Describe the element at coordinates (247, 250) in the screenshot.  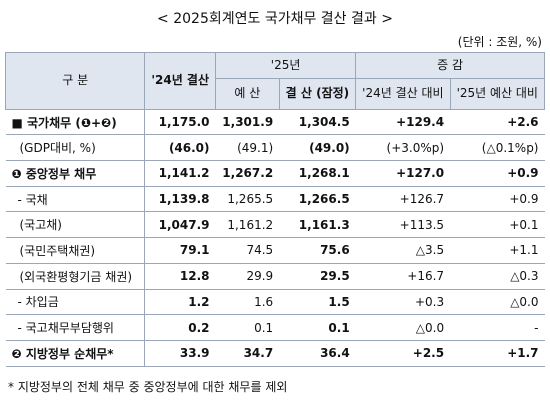
I see `cell: 74.5` at that location.